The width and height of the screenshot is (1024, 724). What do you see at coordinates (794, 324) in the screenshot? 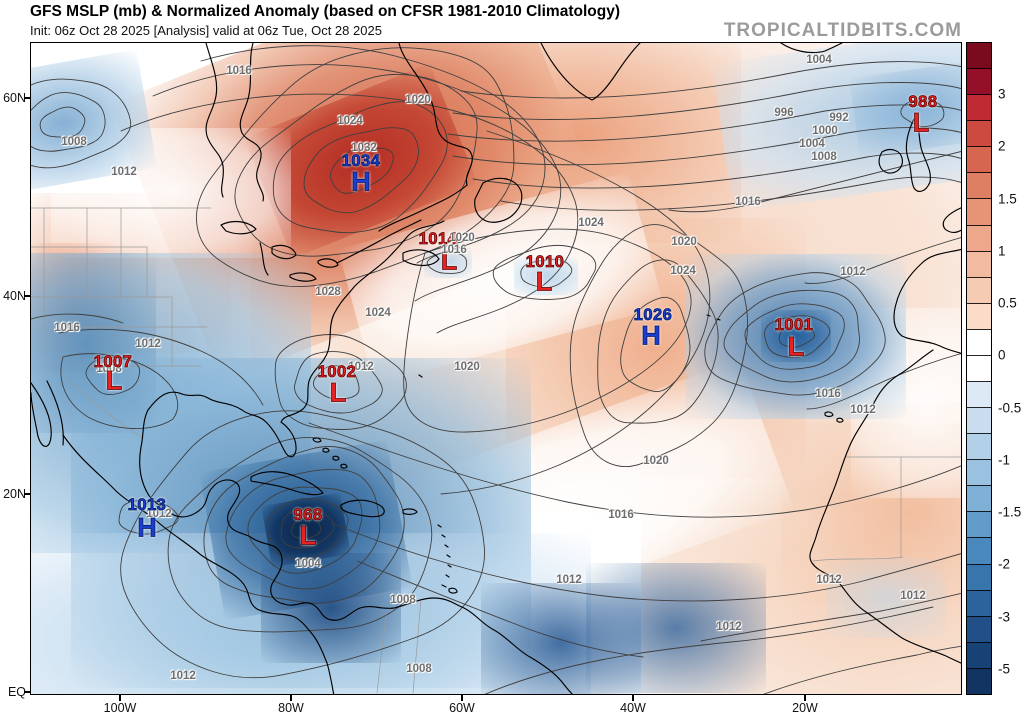
I see `pressure-center-value: 1001` at bounding box center [794, 324].